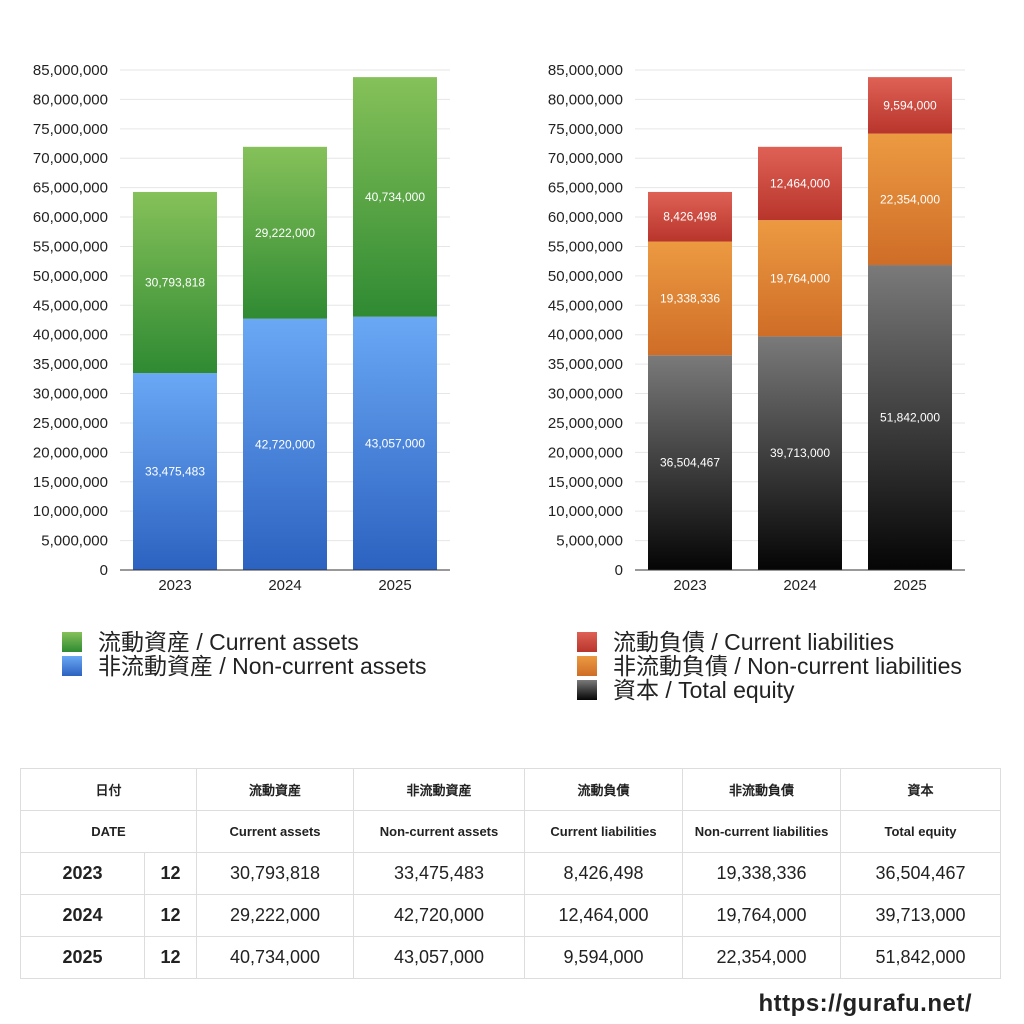 The width and height of the screenshot is (1024, 1024). I want to click on cell-non-current-assets: 33,475,483, so click(439, 873).